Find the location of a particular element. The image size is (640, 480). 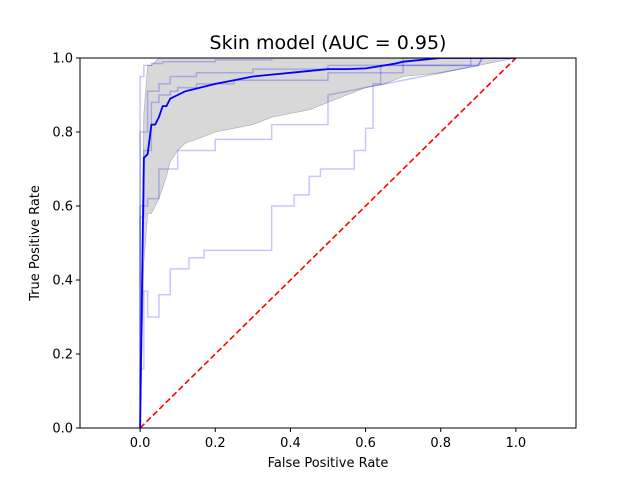

y-tick-label: 0.4 is located at coordinates (62, 281).